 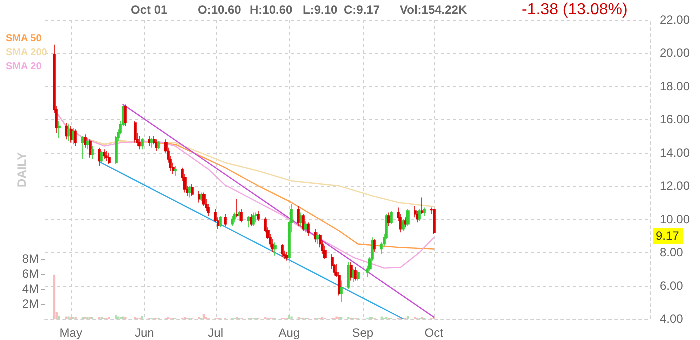 What do you see at coordinates (220, 10) in the screenshot?
I see `text: O:10.60` at bounding box center [220, 10].